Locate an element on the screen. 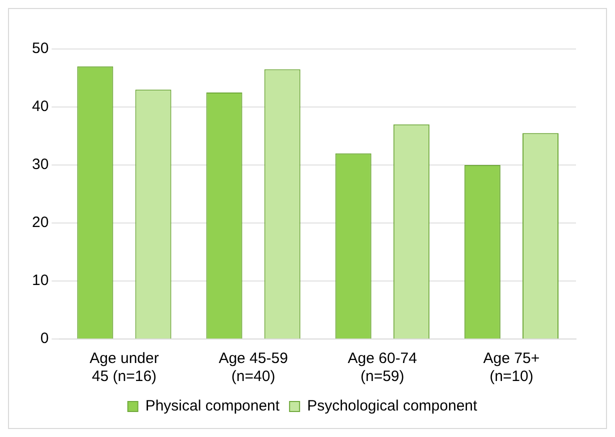 This screenshot has width=615, height=437. x-tick-label: Age under 45 (n=16) is located at coordinates (124, 368).